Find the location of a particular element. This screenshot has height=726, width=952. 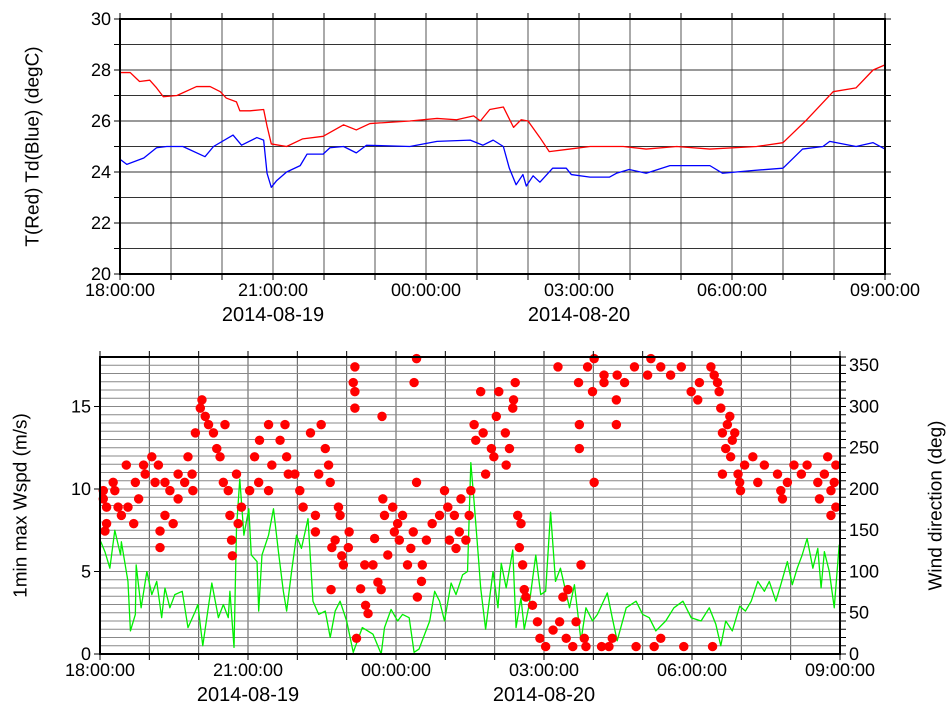

y-tick-label: 26 is located at coordinates (100, 120).